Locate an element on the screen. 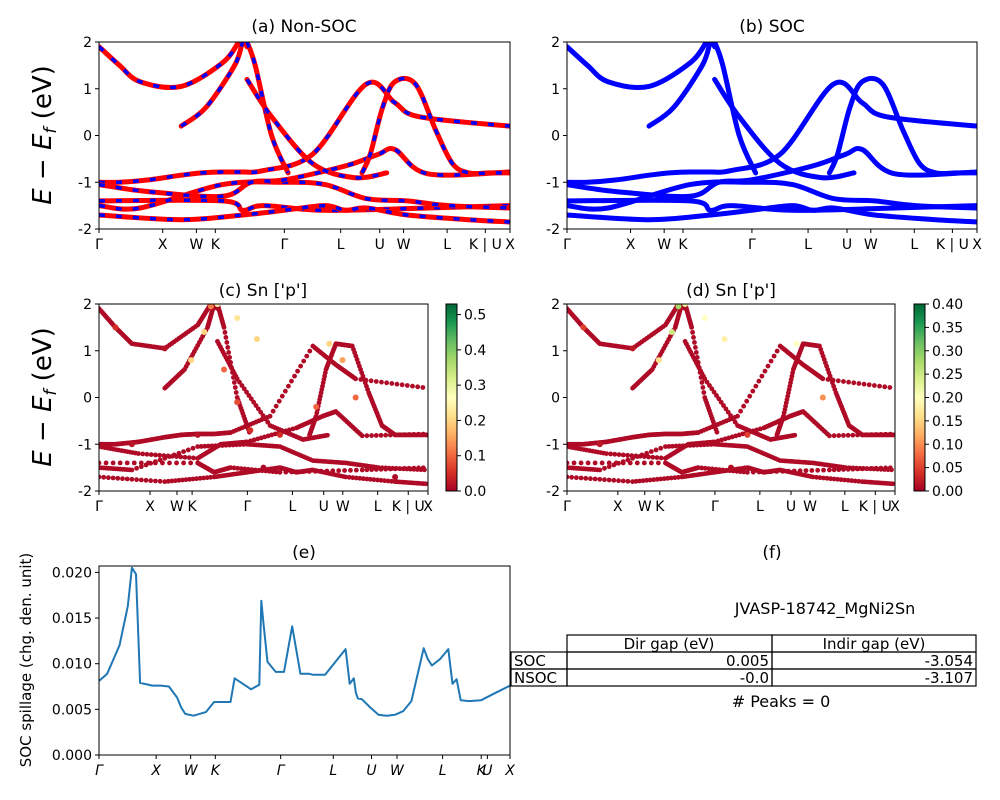 The width and height of the screenshot is (1000, 800). panel-c-xtick-label: K | U is located at coordinates (408, 507).